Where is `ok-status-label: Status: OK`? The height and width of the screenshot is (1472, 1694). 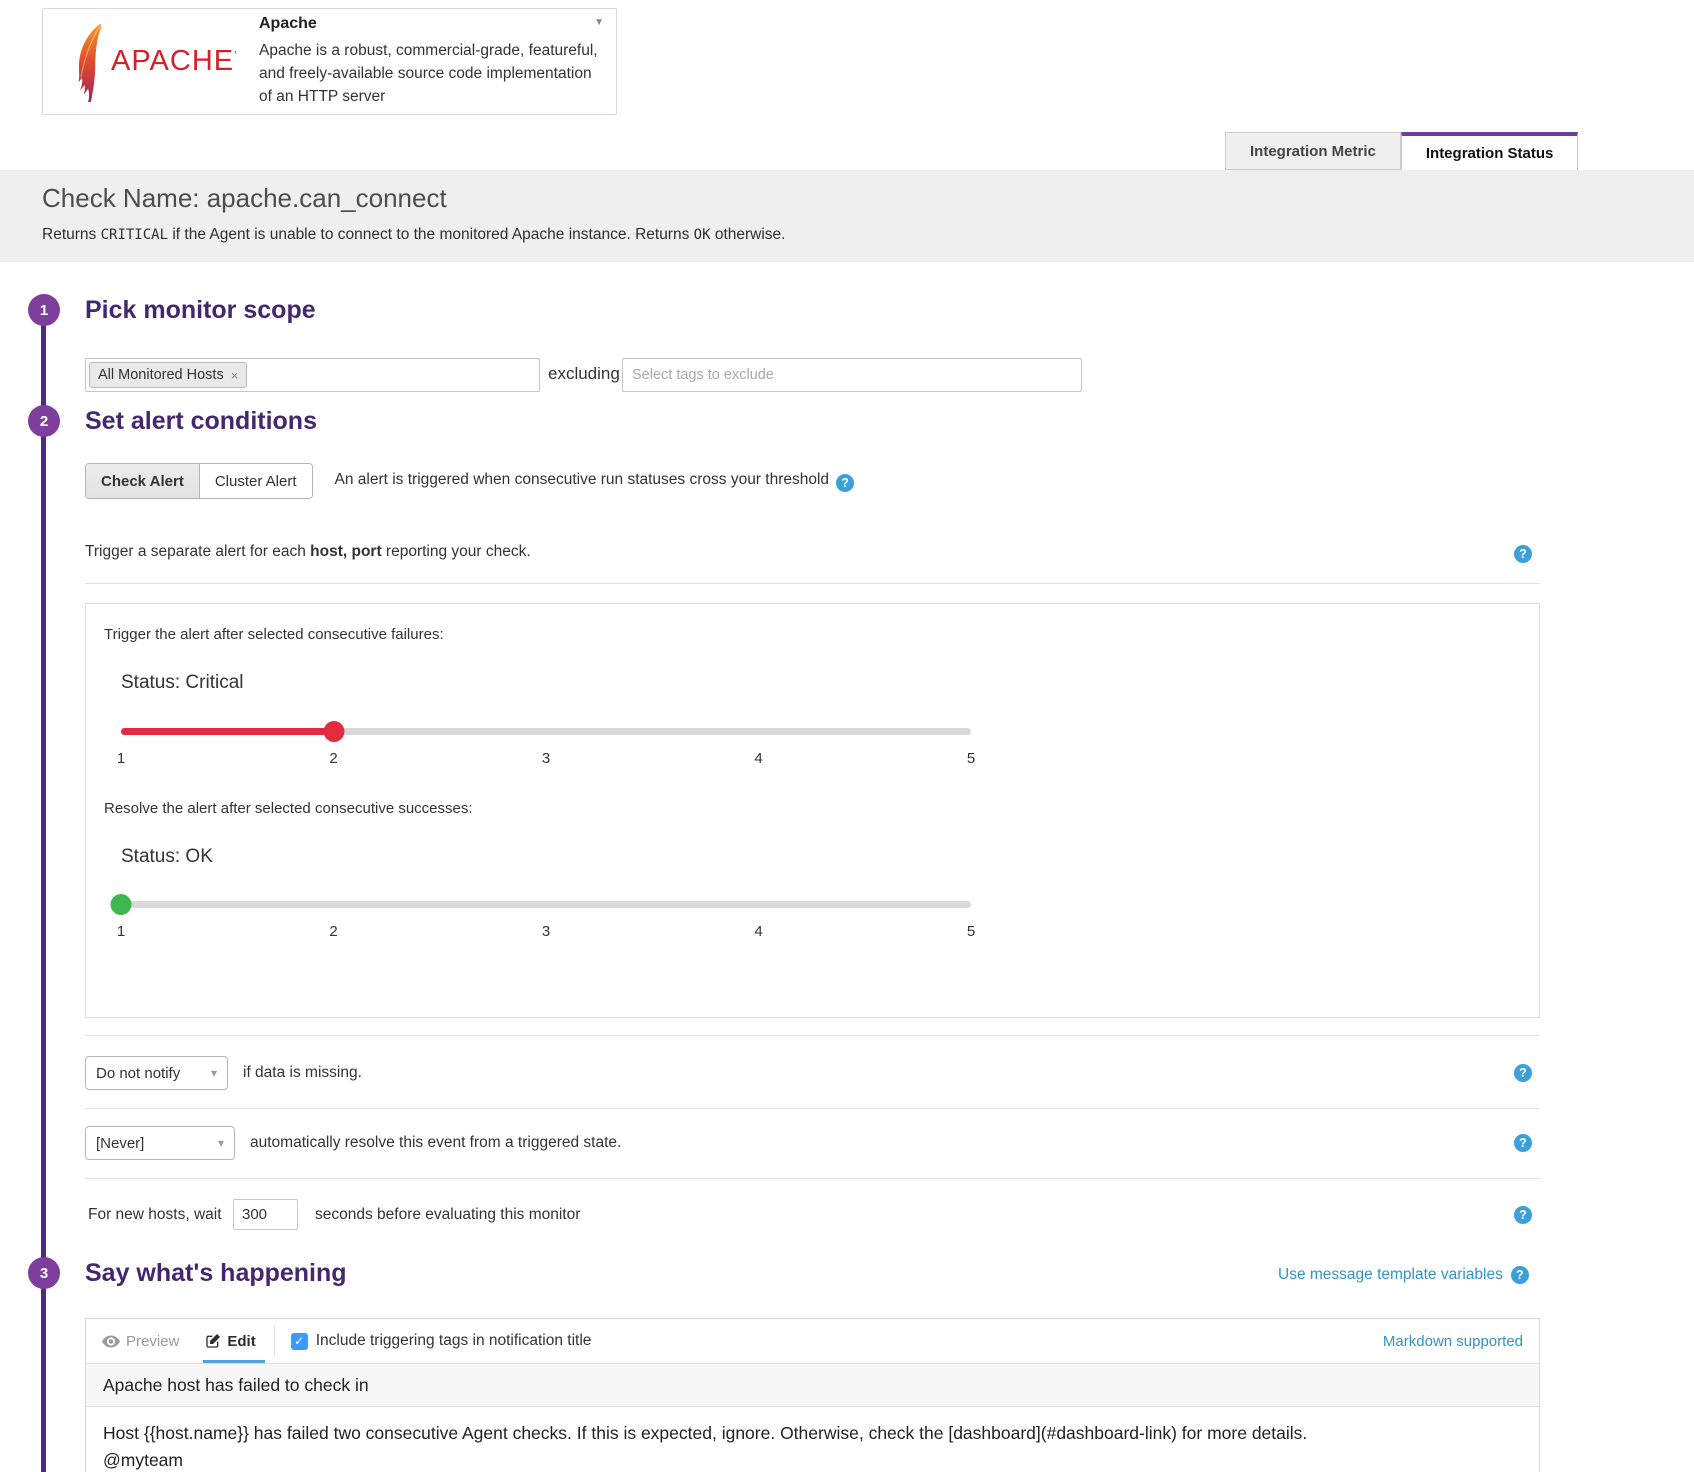 ok-status-label: Status: OK is located at coordinates (167, 856).